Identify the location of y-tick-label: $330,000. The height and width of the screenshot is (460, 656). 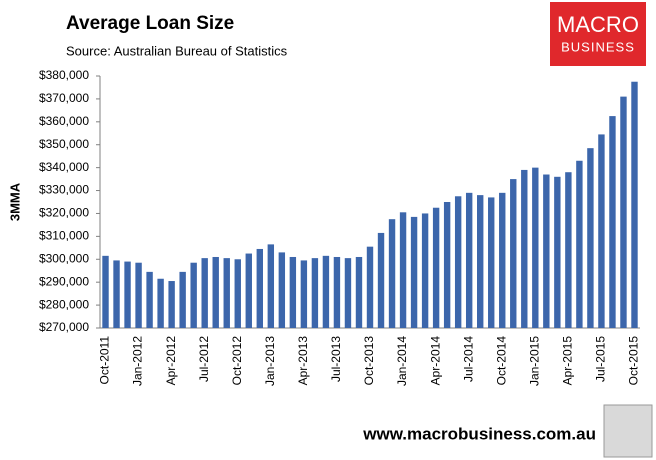
(64, 190).